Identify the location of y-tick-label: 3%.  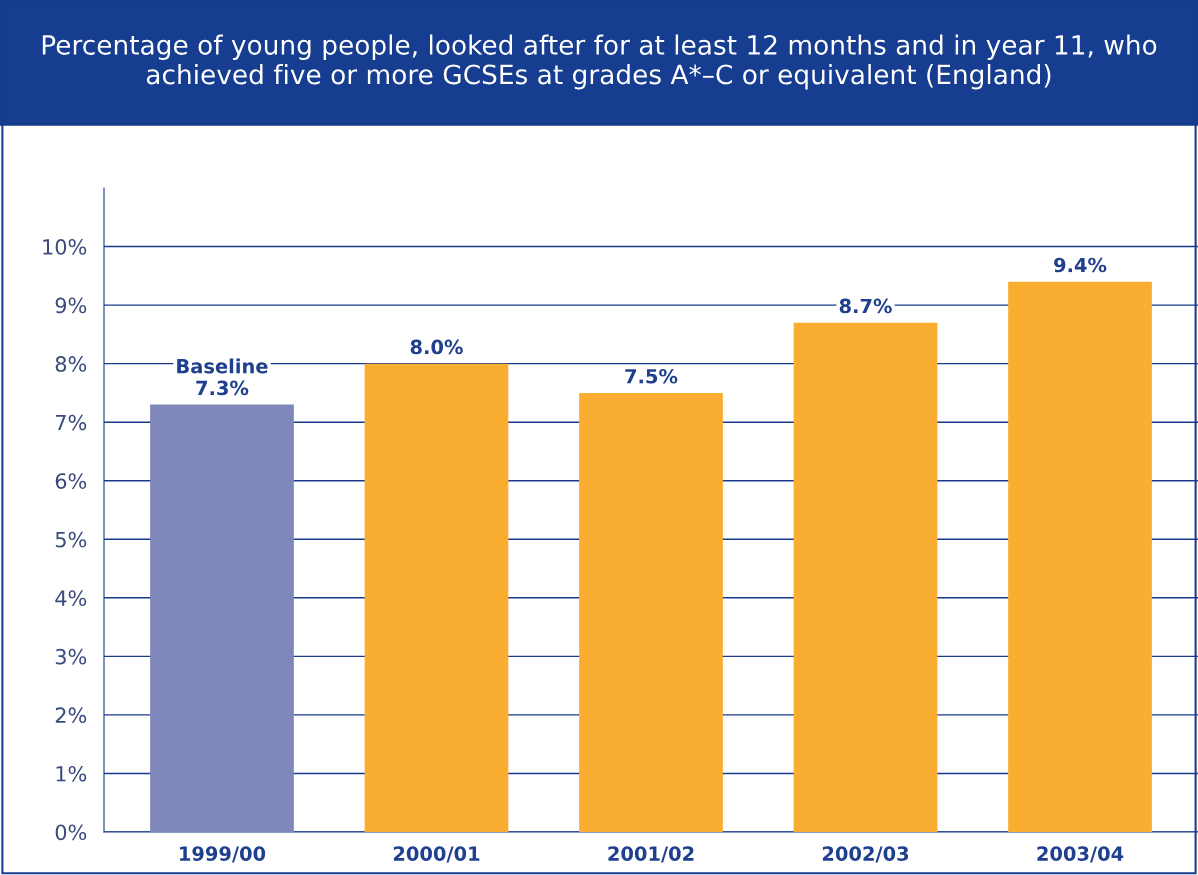
(71, 656).